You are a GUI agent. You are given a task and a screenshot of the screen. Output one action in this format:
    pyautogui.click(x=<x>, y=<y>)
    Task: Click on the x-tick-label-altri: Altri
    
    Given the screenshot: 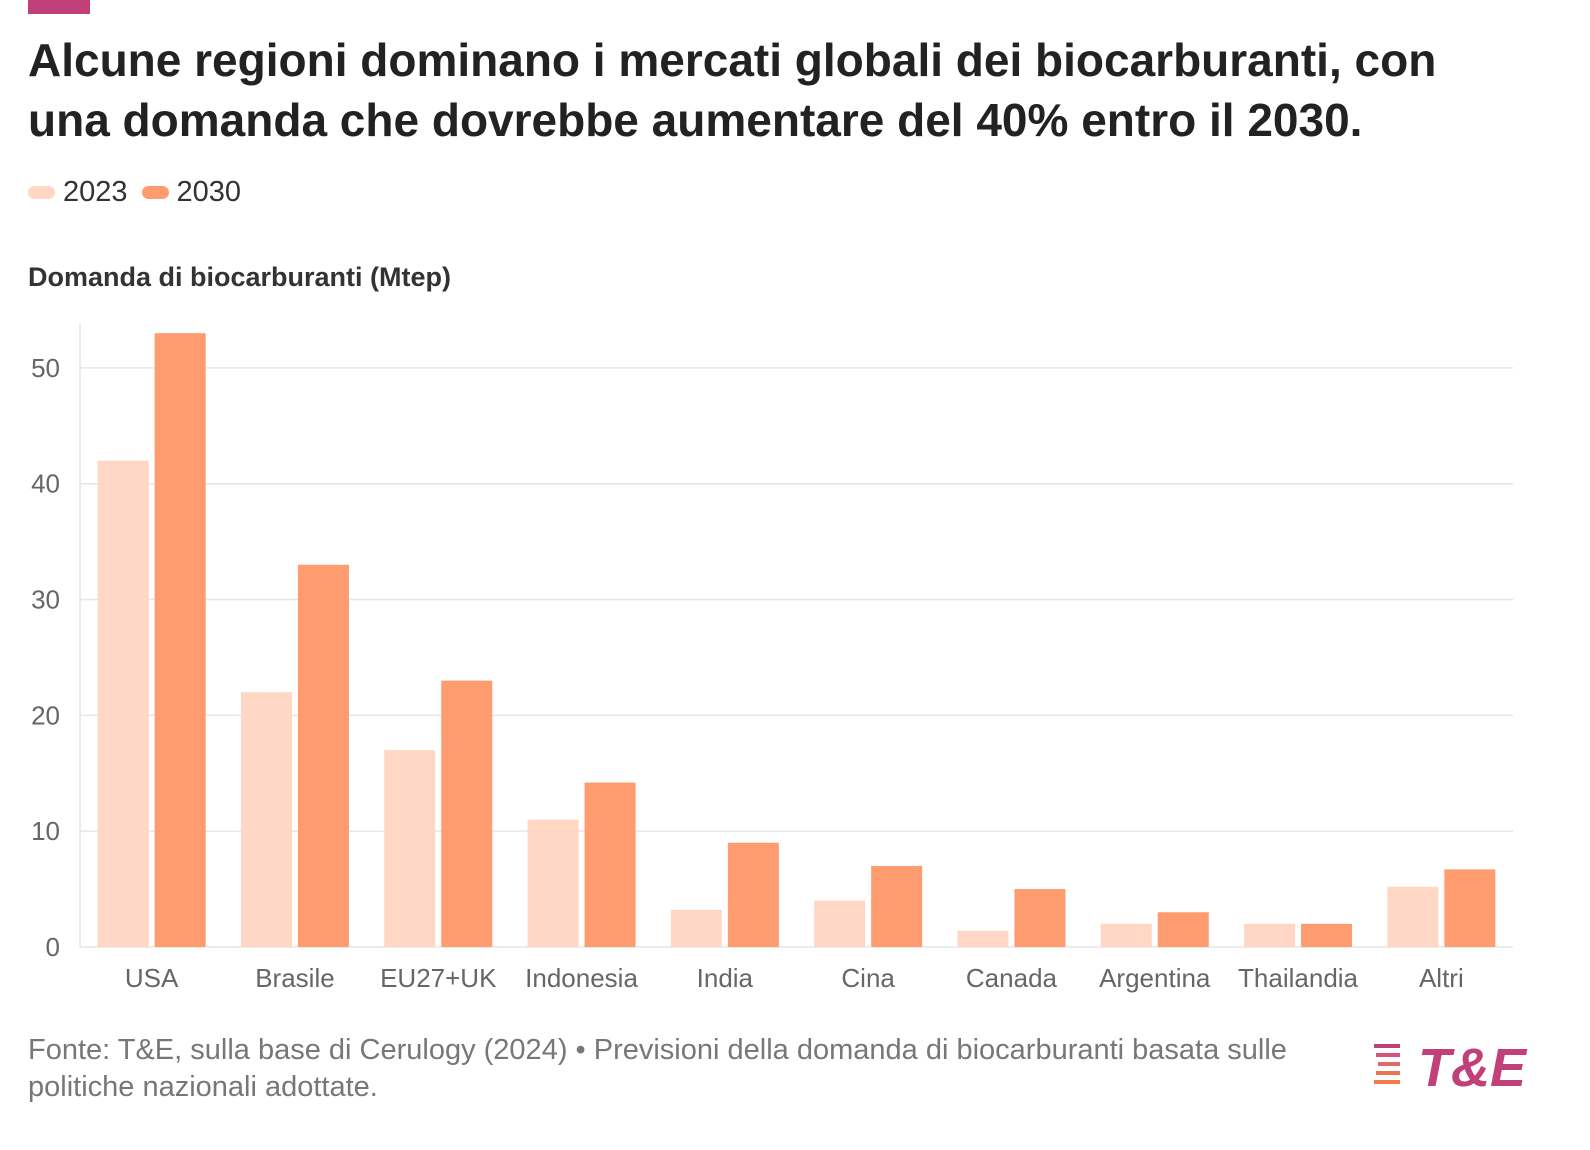 What is the action you would take?
    pyautogui.click(x=1441, y=978)
    